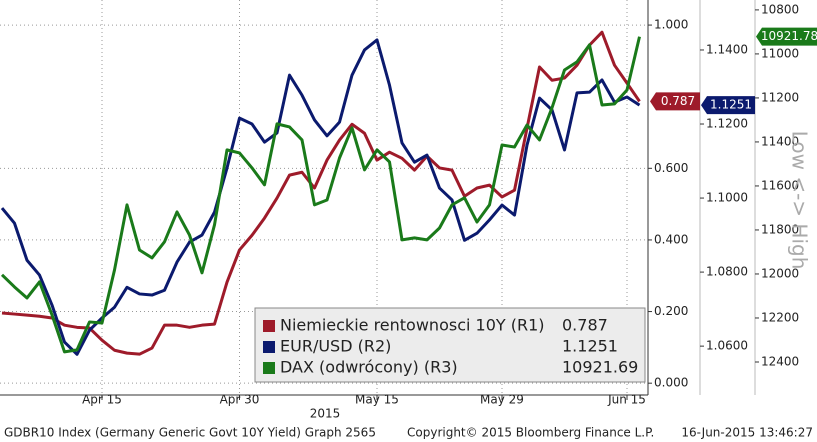 The height and width of the screenshot is (442, 817). What do you see at coordinates (671, 311) in the screenshot?
I see `y-tick-label: 0.200` at bounding box center [671, 311].